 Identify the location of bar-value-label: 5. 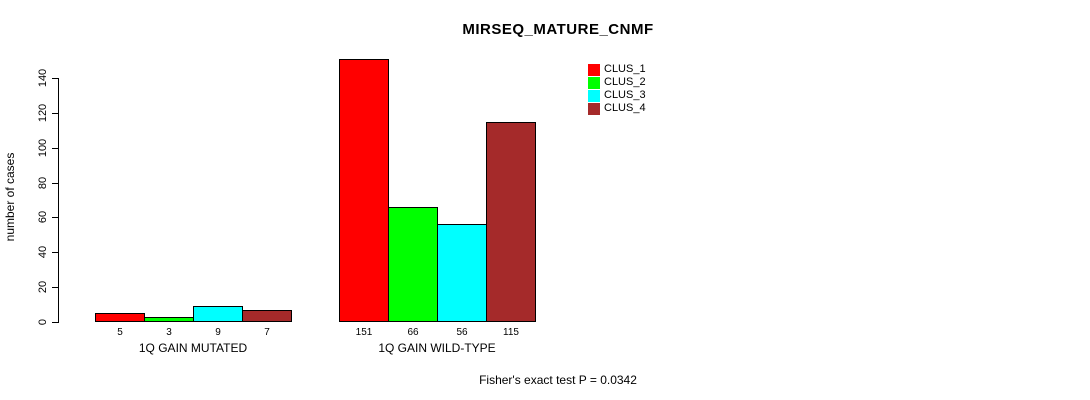
(120, 332).